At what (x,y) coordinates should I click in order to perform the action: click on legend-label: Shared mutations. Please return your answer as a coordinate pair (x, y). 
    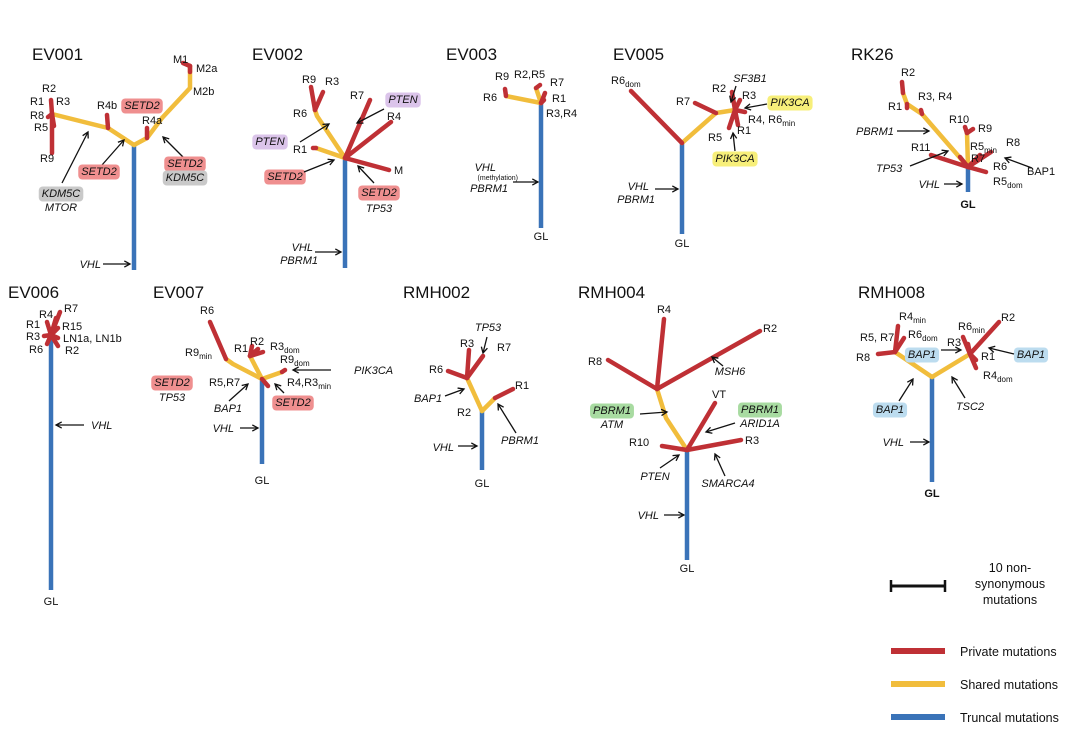
    Looking at the image, I should click on (1009, 685).